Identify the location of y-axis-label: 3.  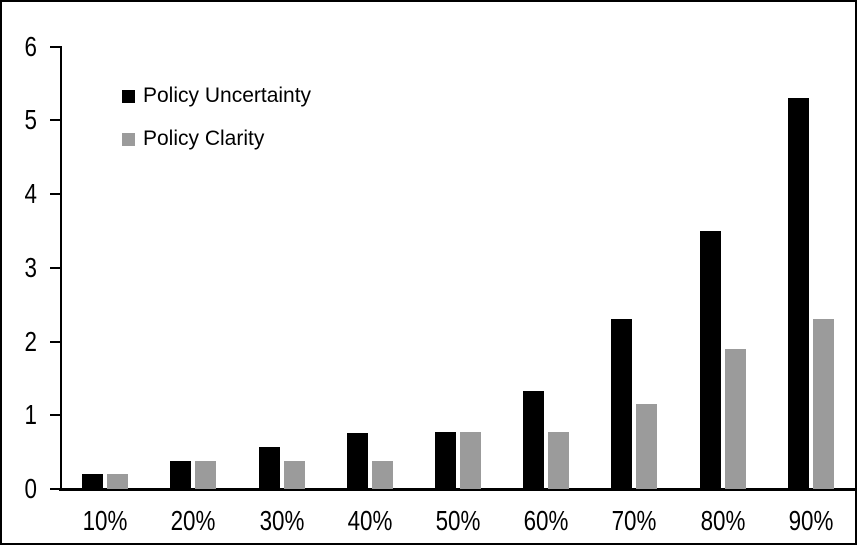
(30, 267).